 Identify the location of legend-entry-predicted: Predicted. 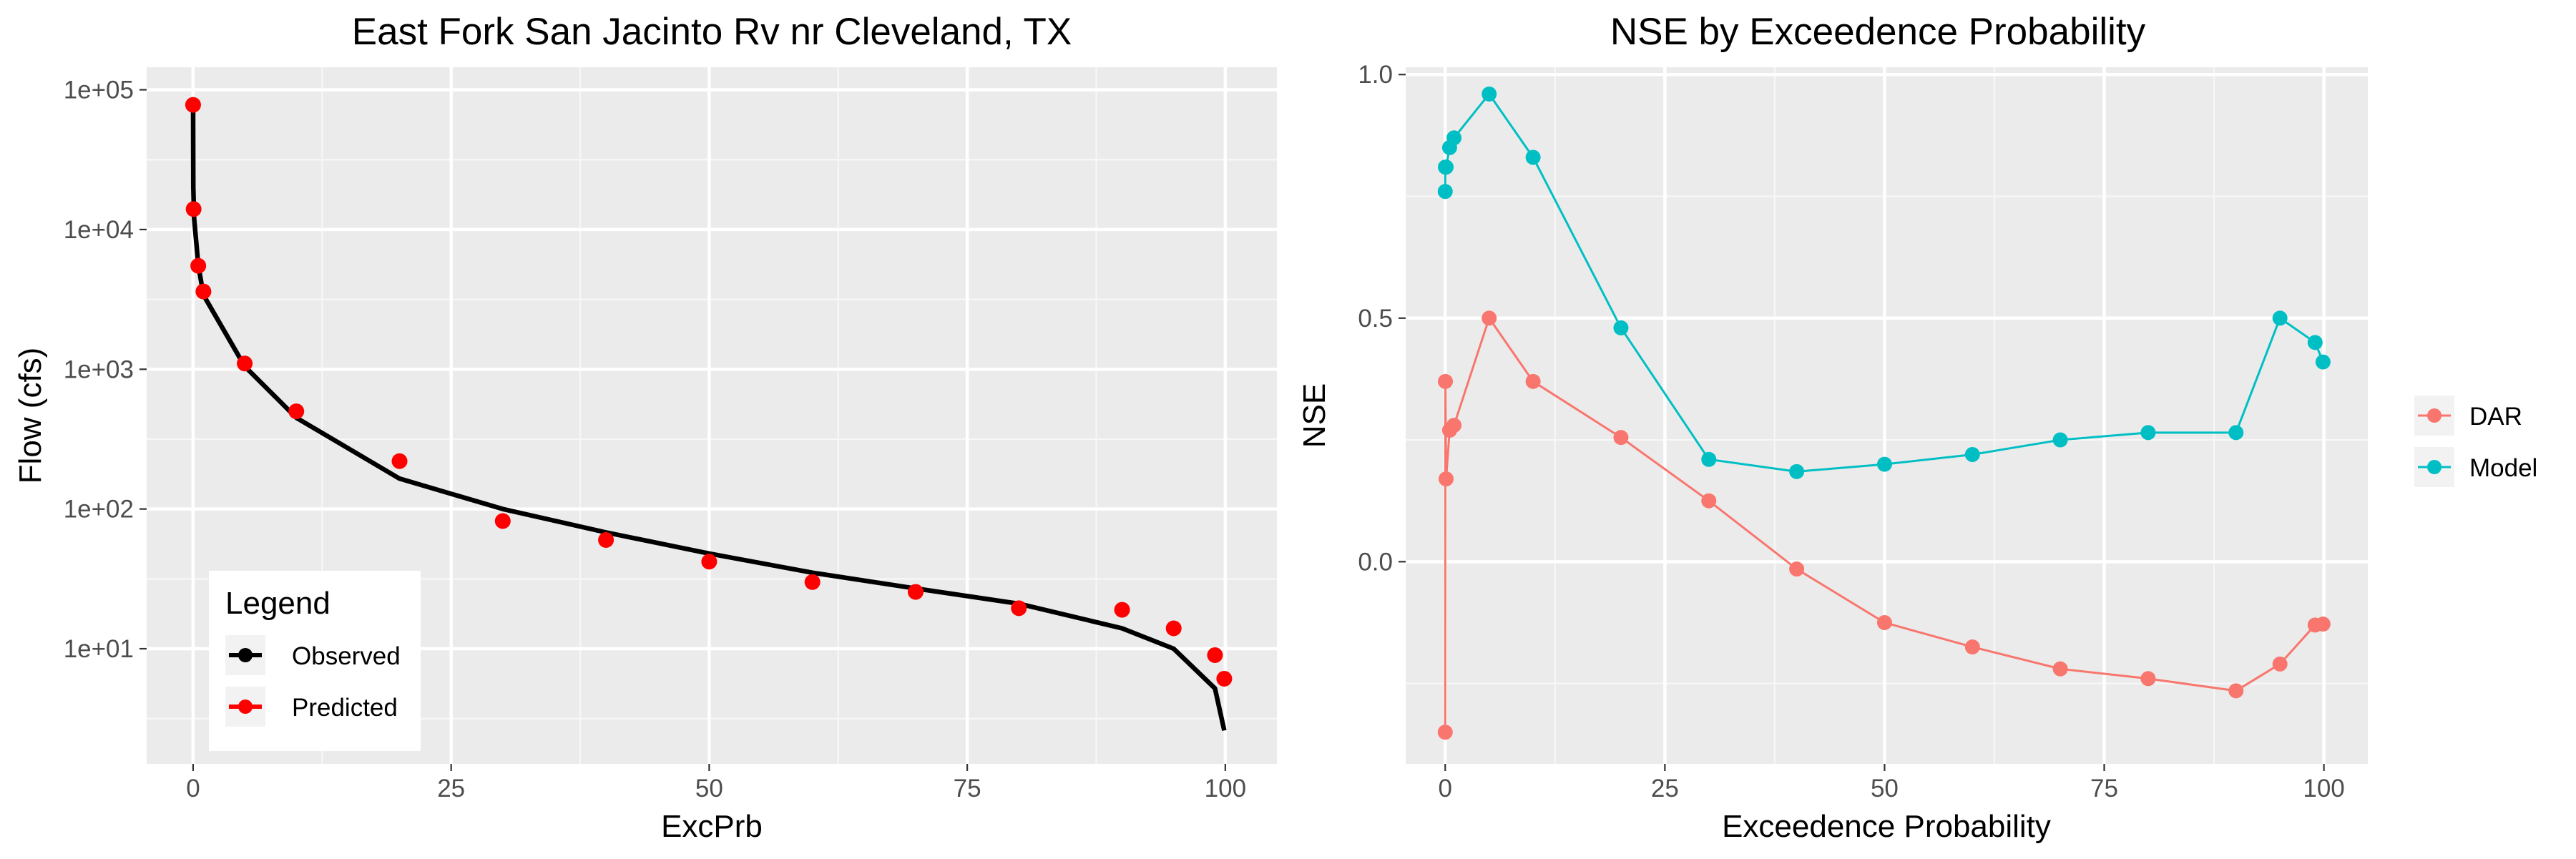
(311, 707).